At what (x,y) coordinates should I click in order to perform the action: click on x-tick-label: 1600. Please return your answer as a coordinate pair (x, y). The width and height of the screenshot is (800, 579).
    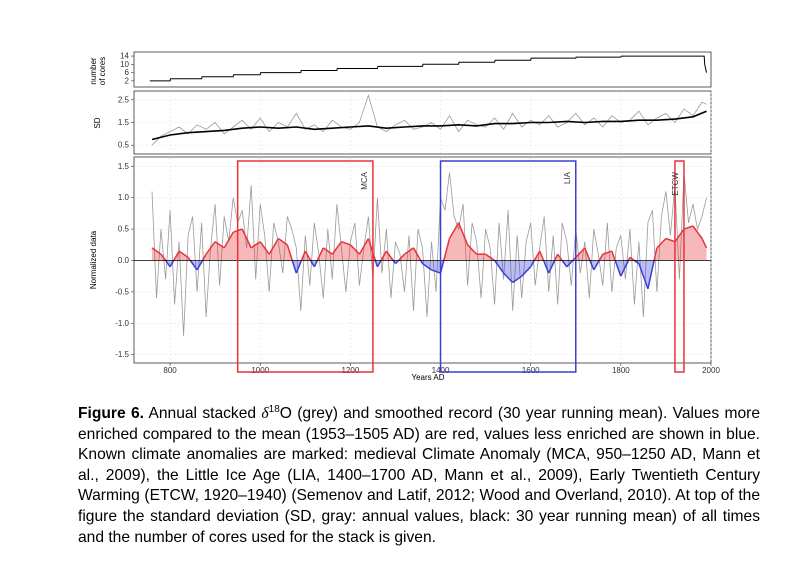
    Looking at the image, I should click on (531, 370).